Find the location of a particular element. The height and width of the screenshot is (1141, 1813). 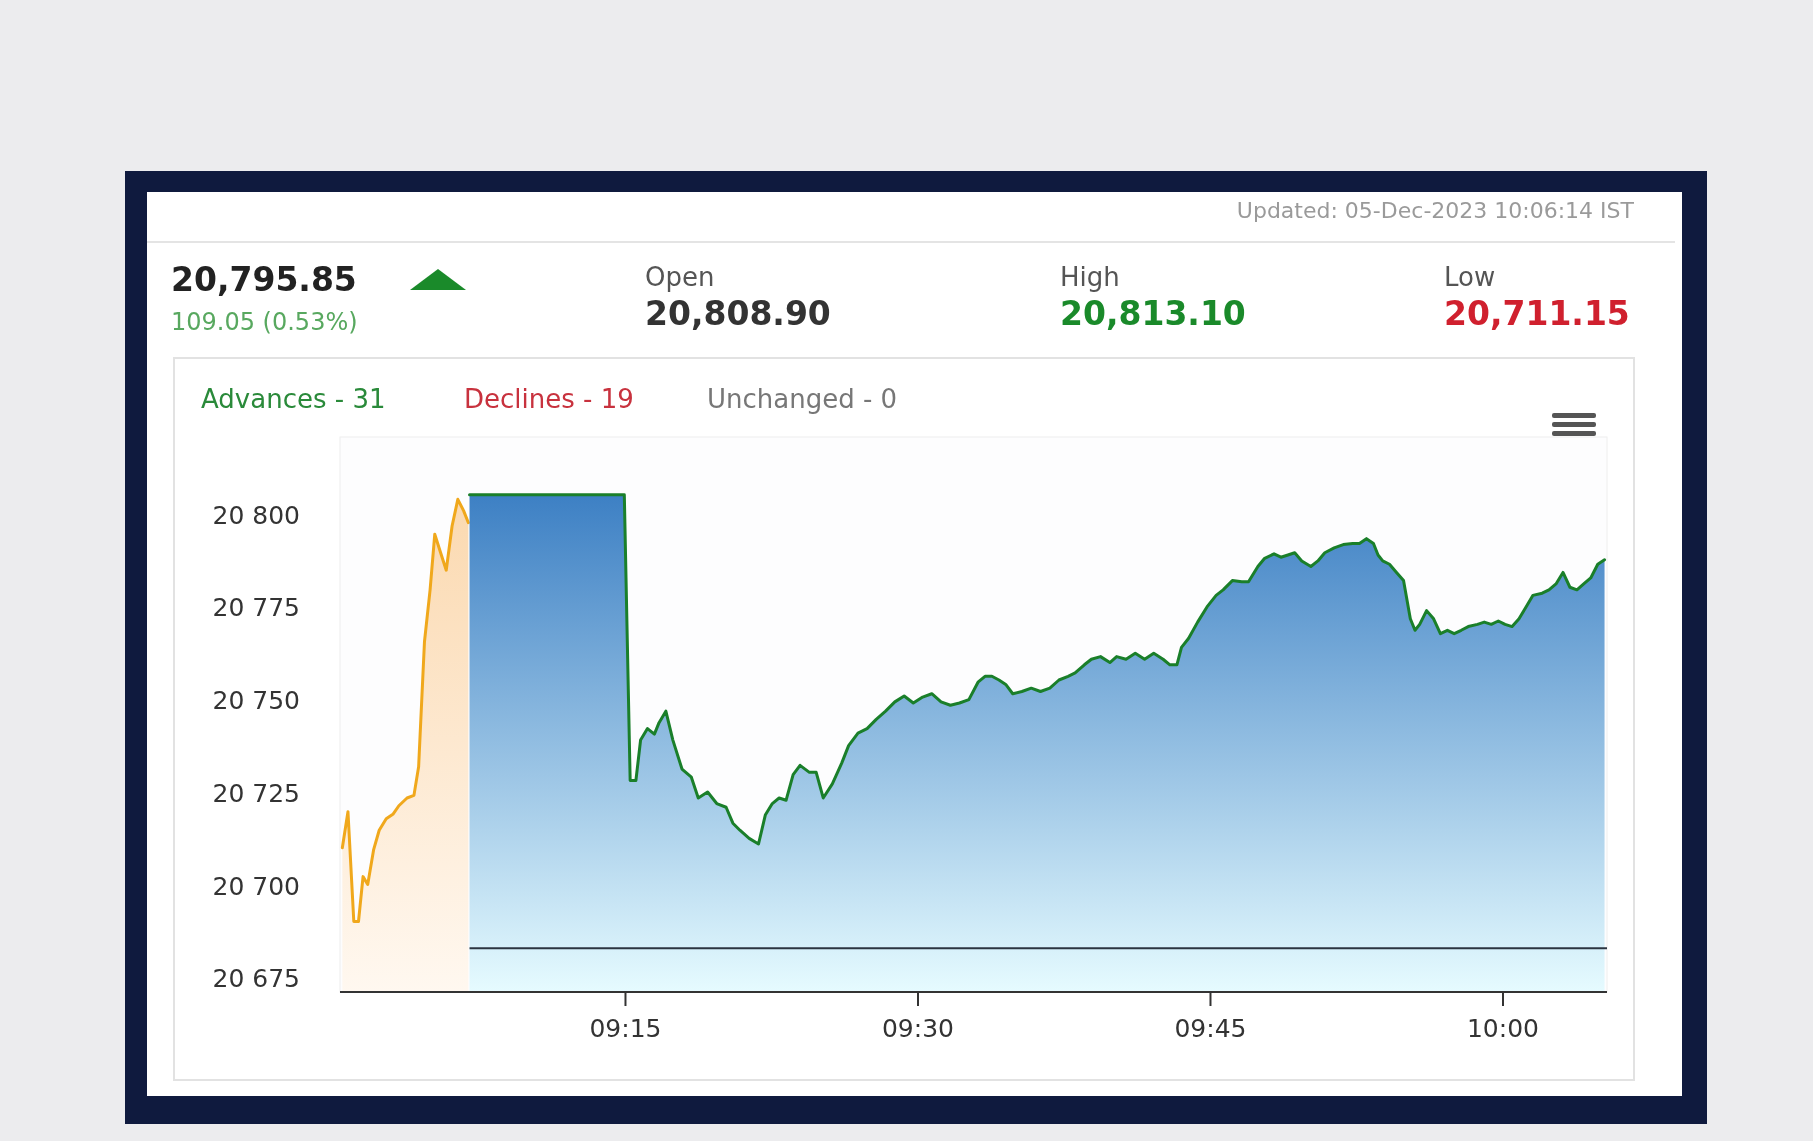

text: Declines - 19 is located at coordinates (549, 399).